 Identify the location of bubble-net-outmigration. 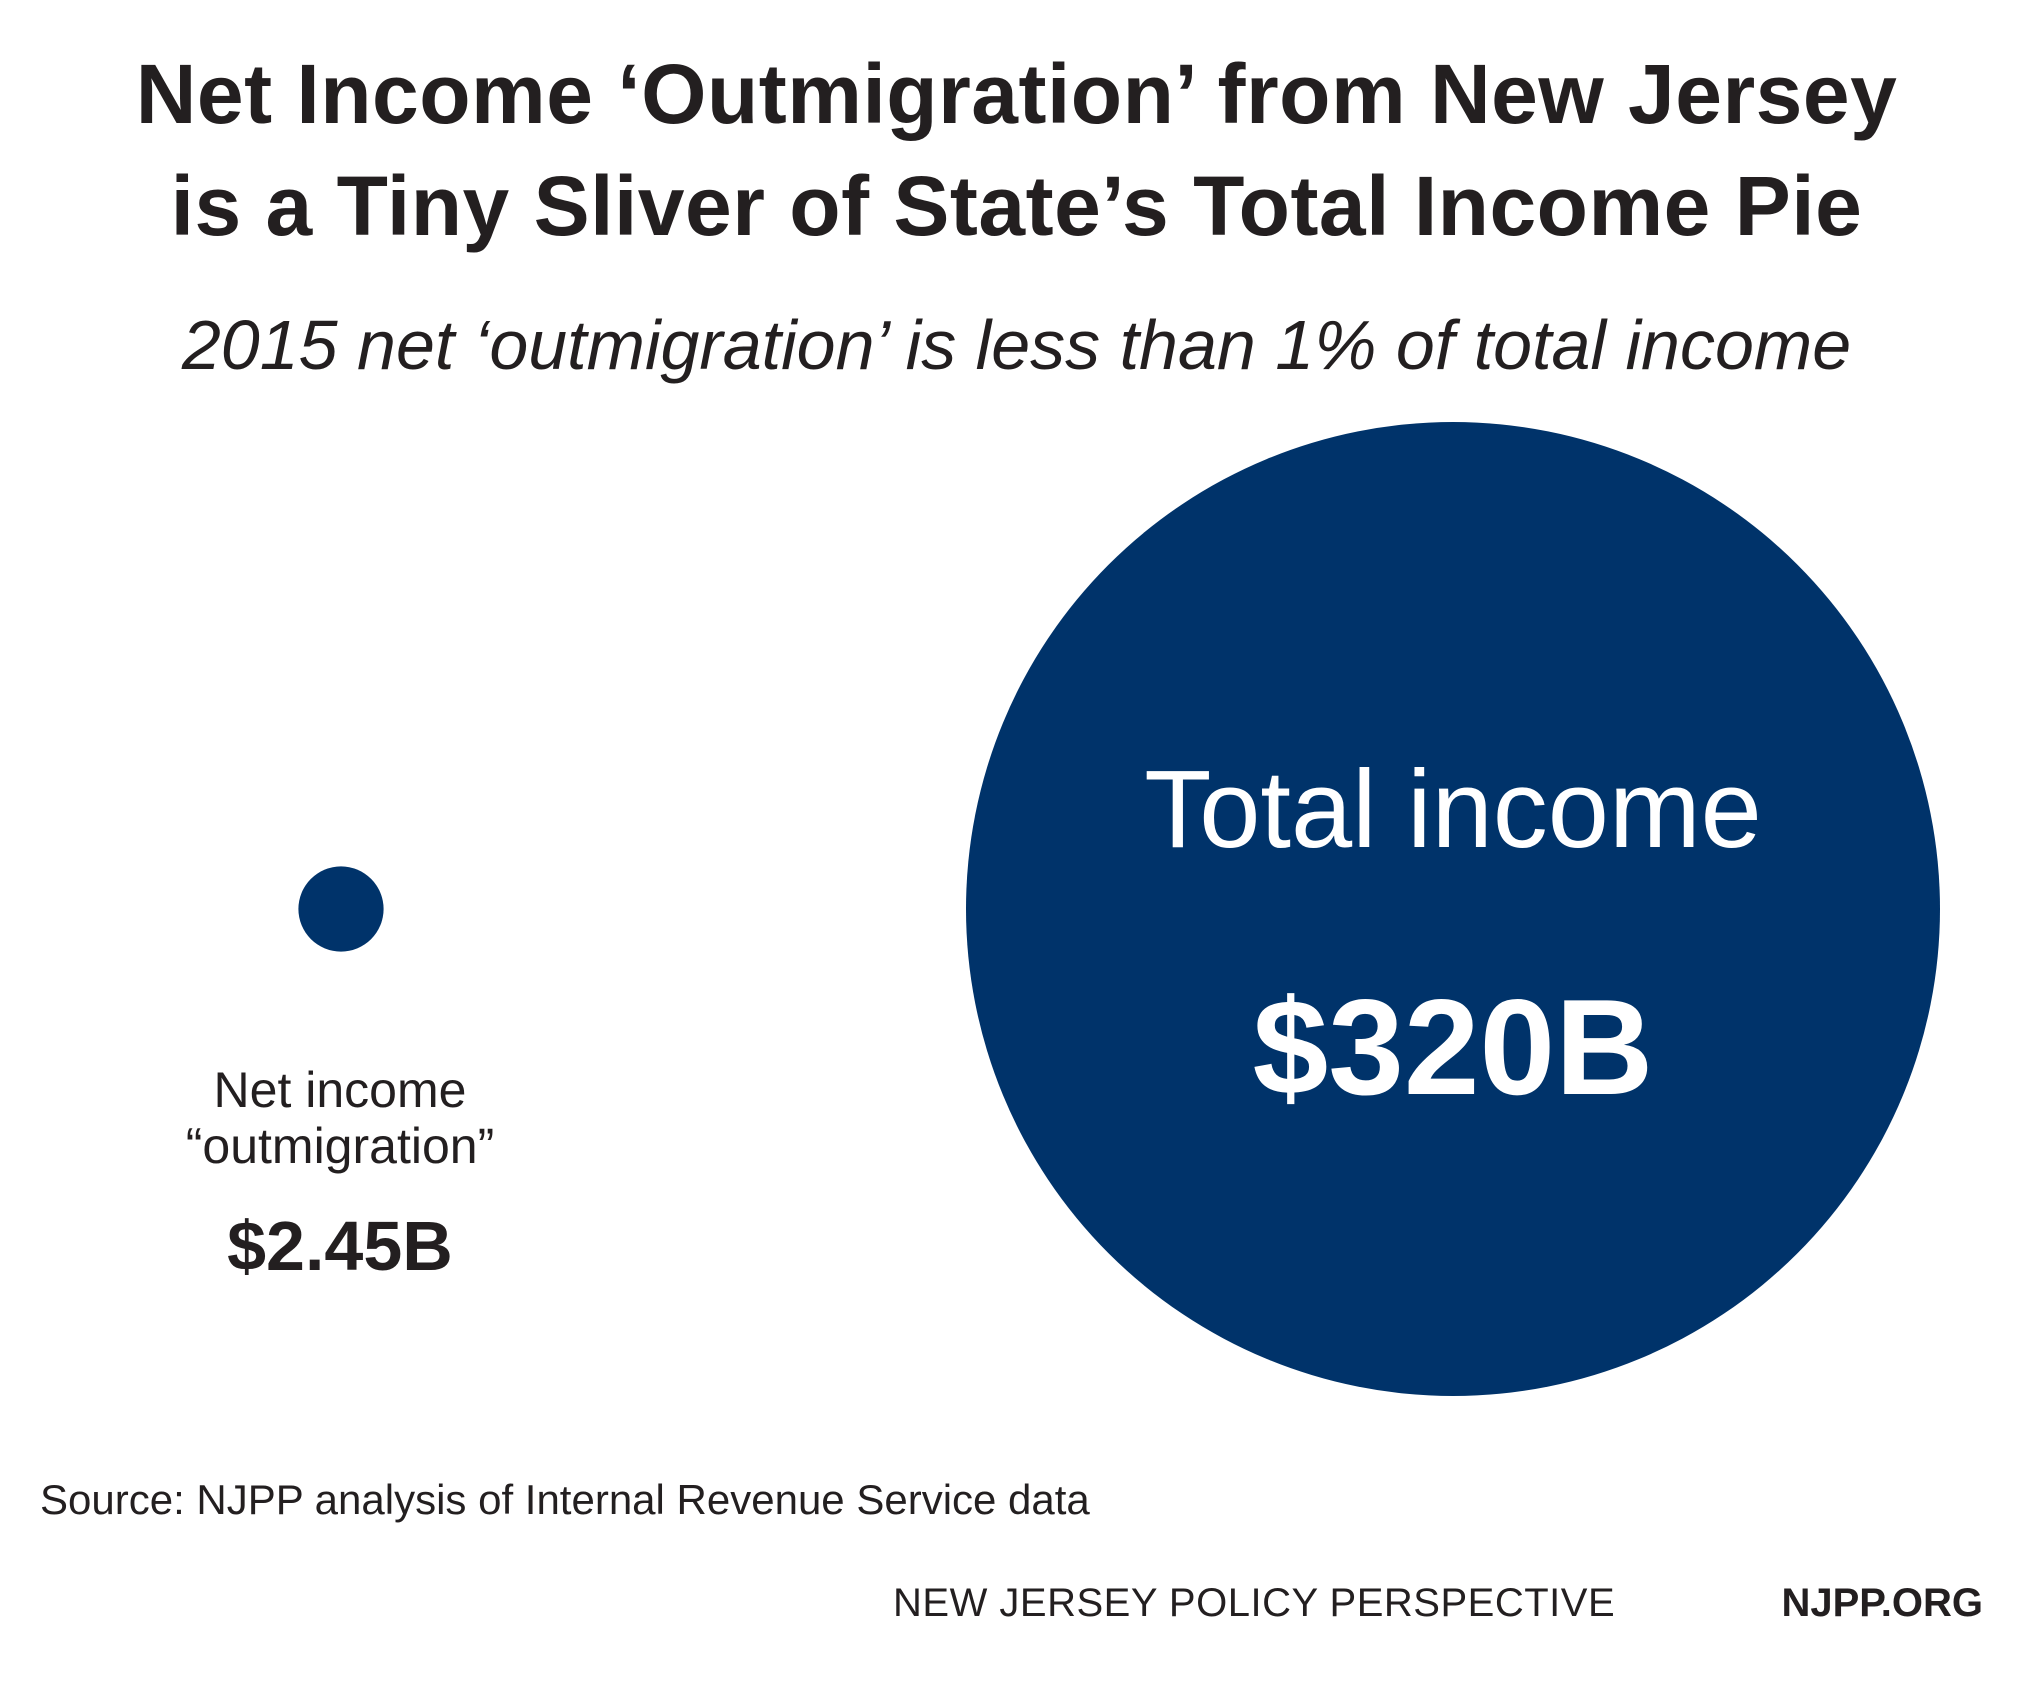
(341, 909).